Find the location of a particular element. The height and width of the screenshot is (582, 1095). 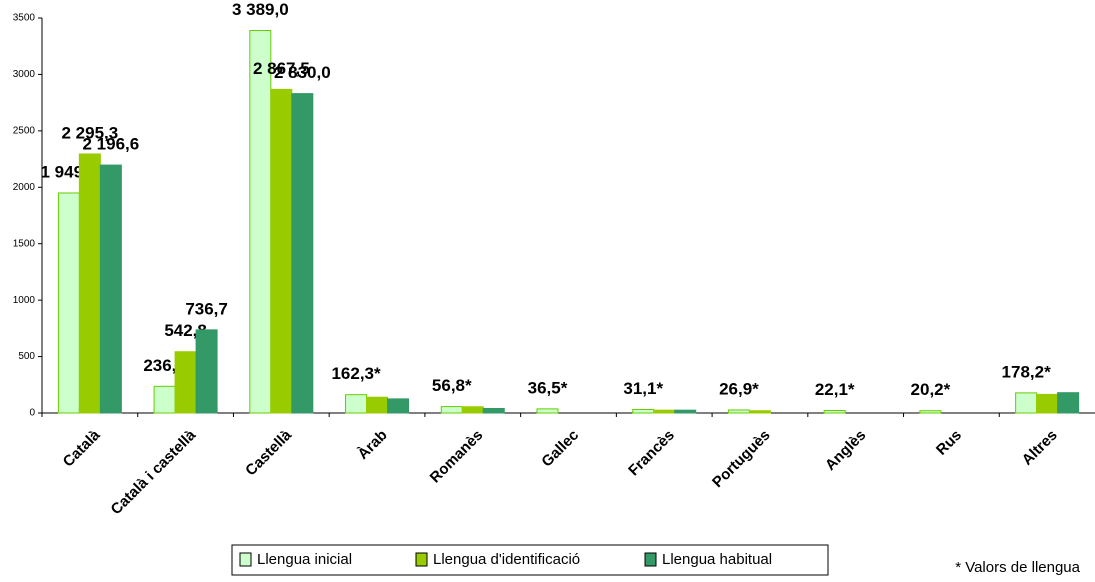

y-tick-label: 0 is located at coordinates (32, 413).